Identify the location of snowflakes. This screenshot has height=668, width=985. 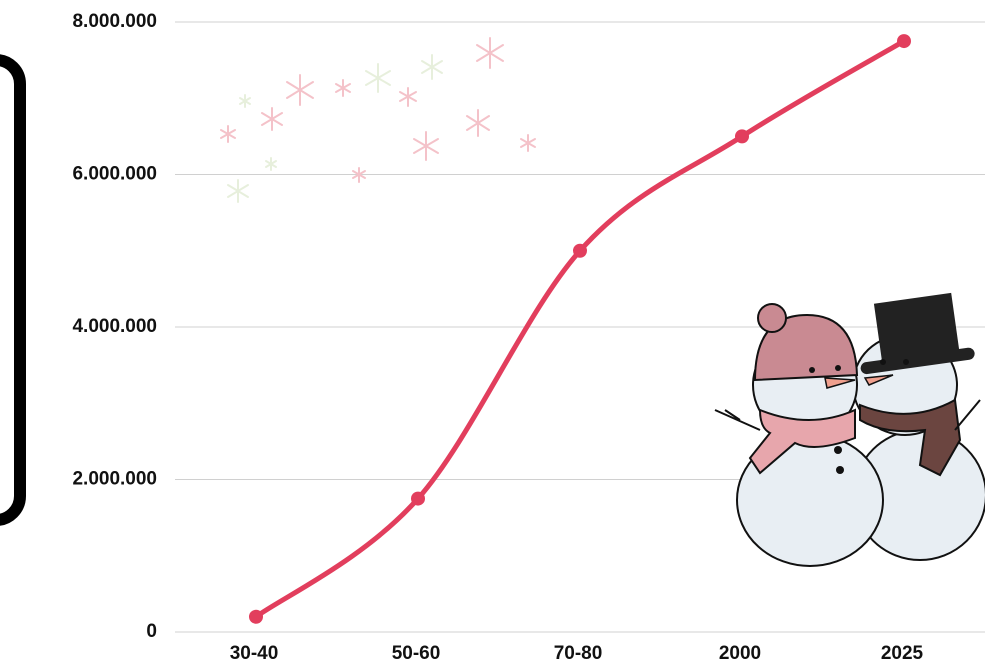
(378, 120).